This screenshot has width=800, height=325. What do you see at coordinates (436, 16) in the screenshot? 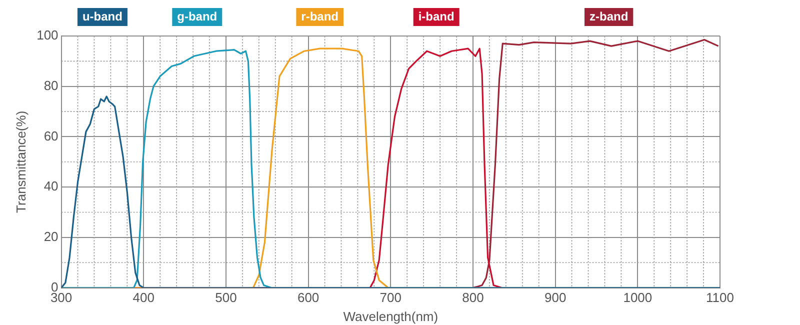
I see `text: i-band` at bounding box center [436, 16].